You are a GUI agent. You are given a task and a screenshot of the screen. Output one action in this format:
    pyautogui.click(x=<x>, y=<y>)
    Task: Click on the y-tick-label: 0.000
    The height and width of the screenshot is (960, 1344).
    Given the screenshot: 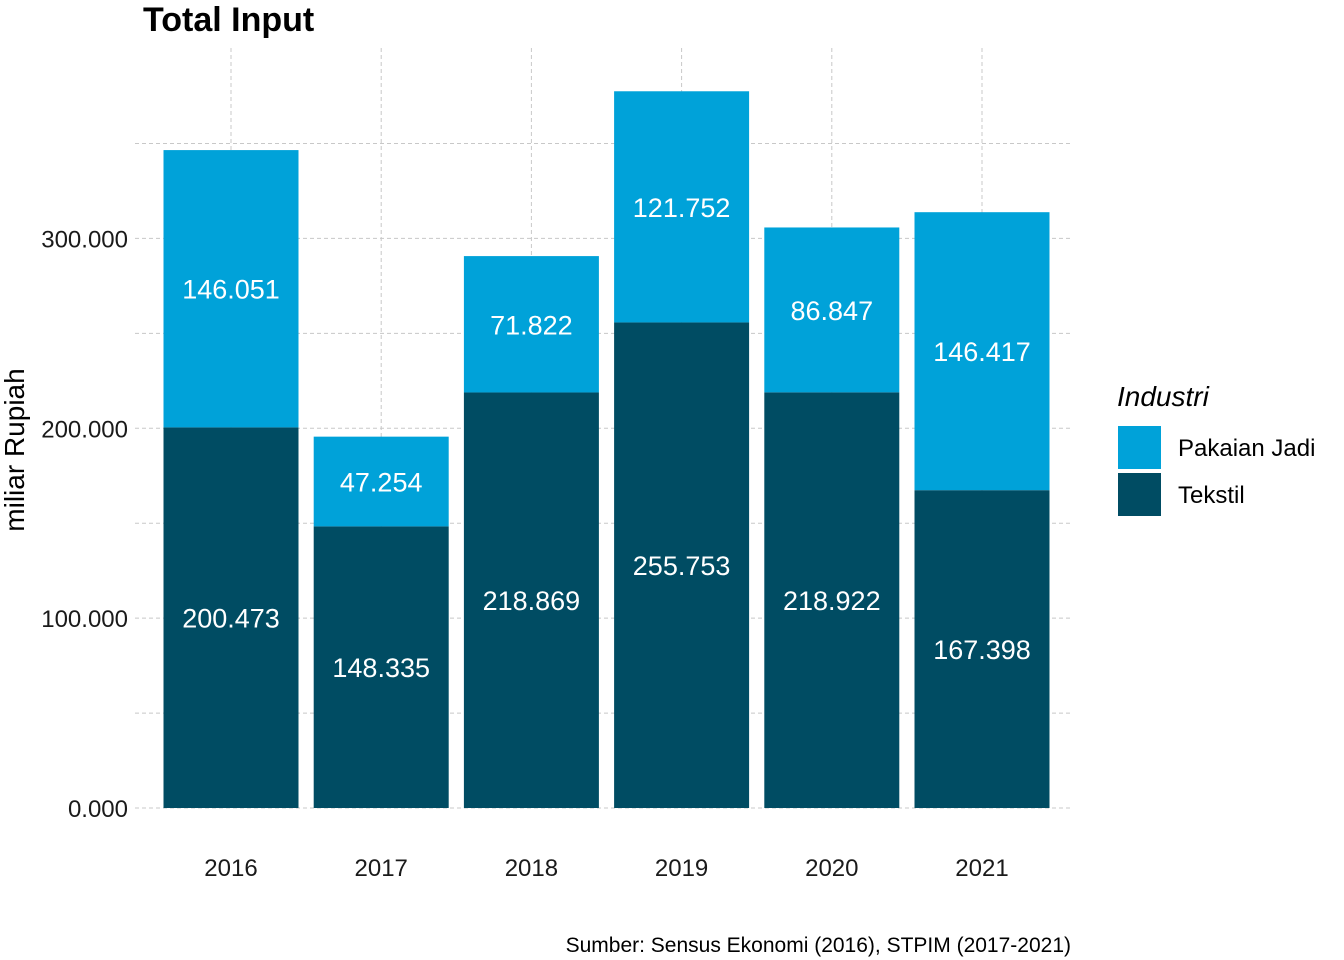 What is the action you would take?
    pyautogui.click(x=98, y=809)
    